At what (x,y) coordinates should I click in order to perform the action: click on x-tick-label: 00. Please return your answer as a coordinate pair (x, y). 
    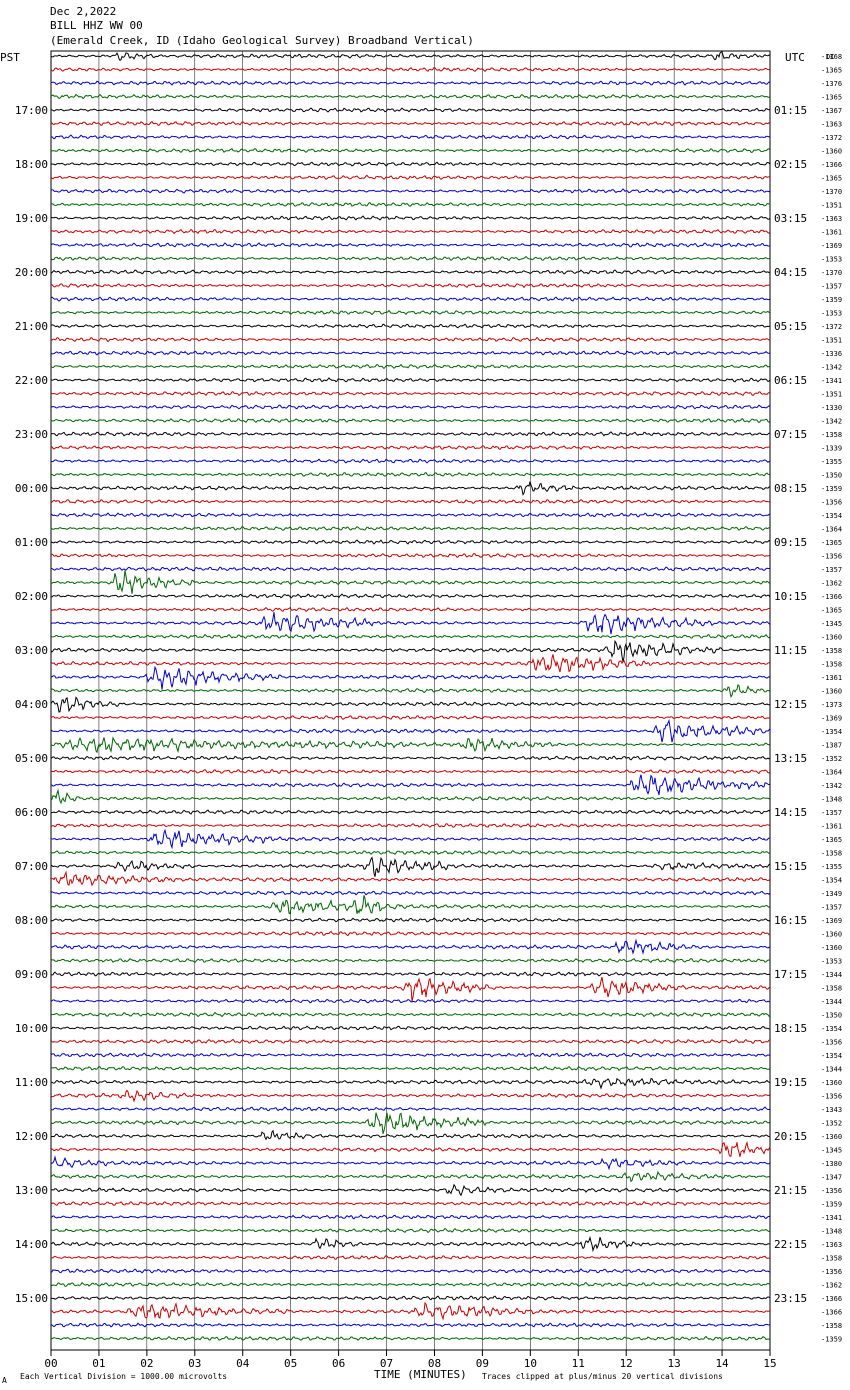
    Looking at the image, I should click on (50, 1363).